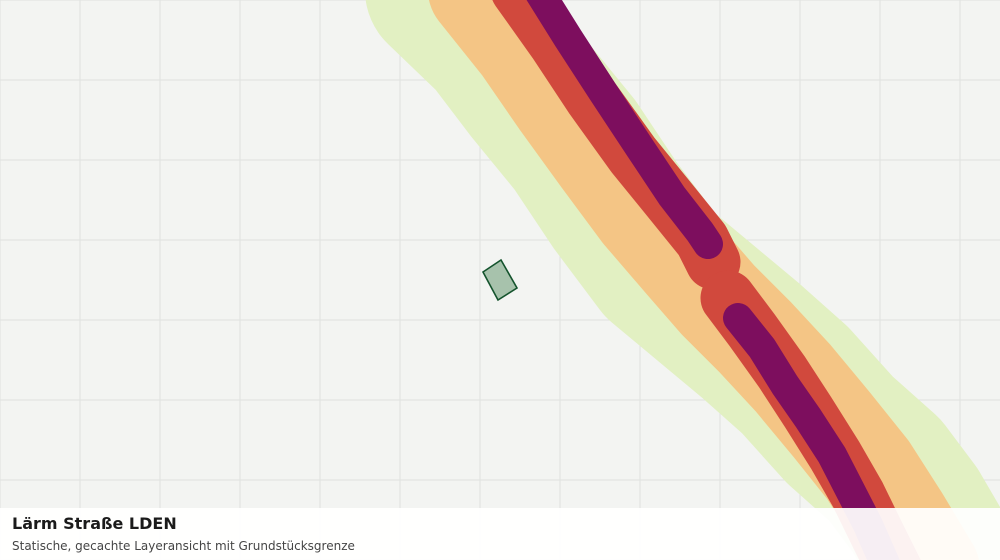 The width and height of the screenshot is (1000, 560). I want to click on layer-title: Lärm Straße LDEN, so click(94, 523).